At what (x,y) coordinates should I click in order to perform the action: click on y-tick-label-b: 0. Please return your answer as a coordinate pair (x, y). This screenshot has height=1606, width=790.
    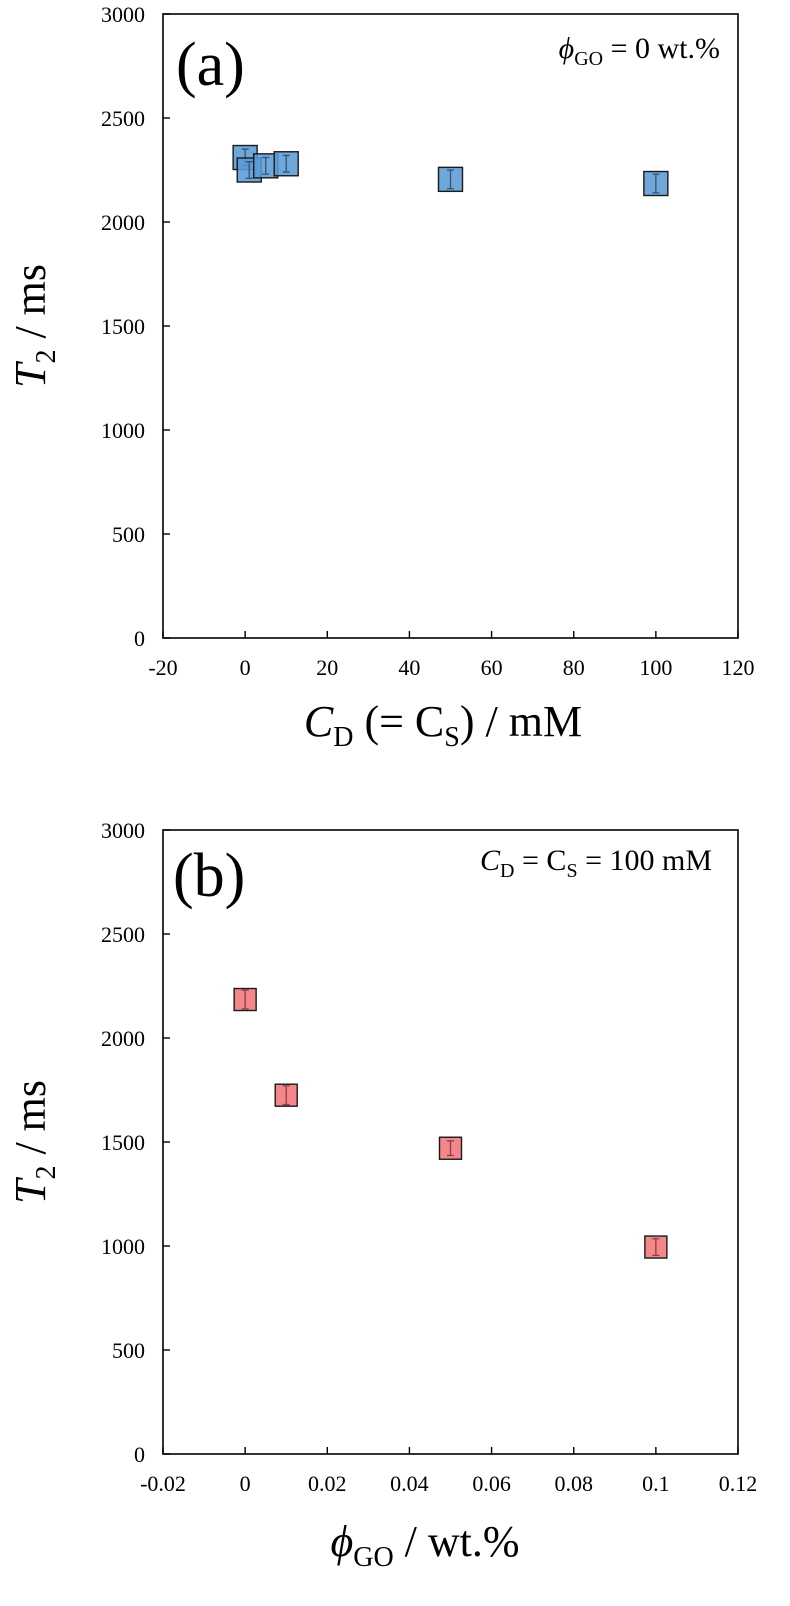
    Looking at the image, I should click on (139, 1454).